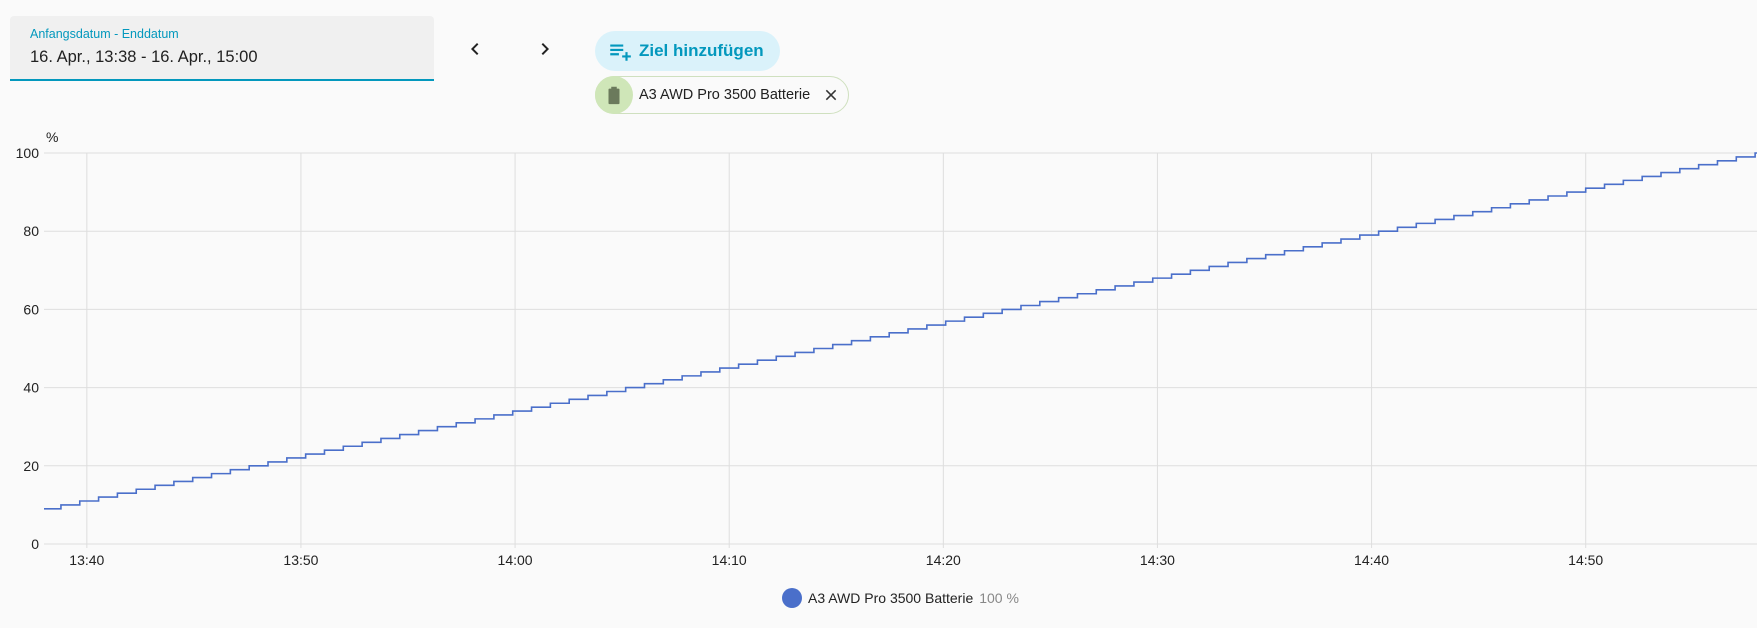 This screenshot has width=1757, height=628. I want to click on y-tick-label: 80, so click(31, 231).